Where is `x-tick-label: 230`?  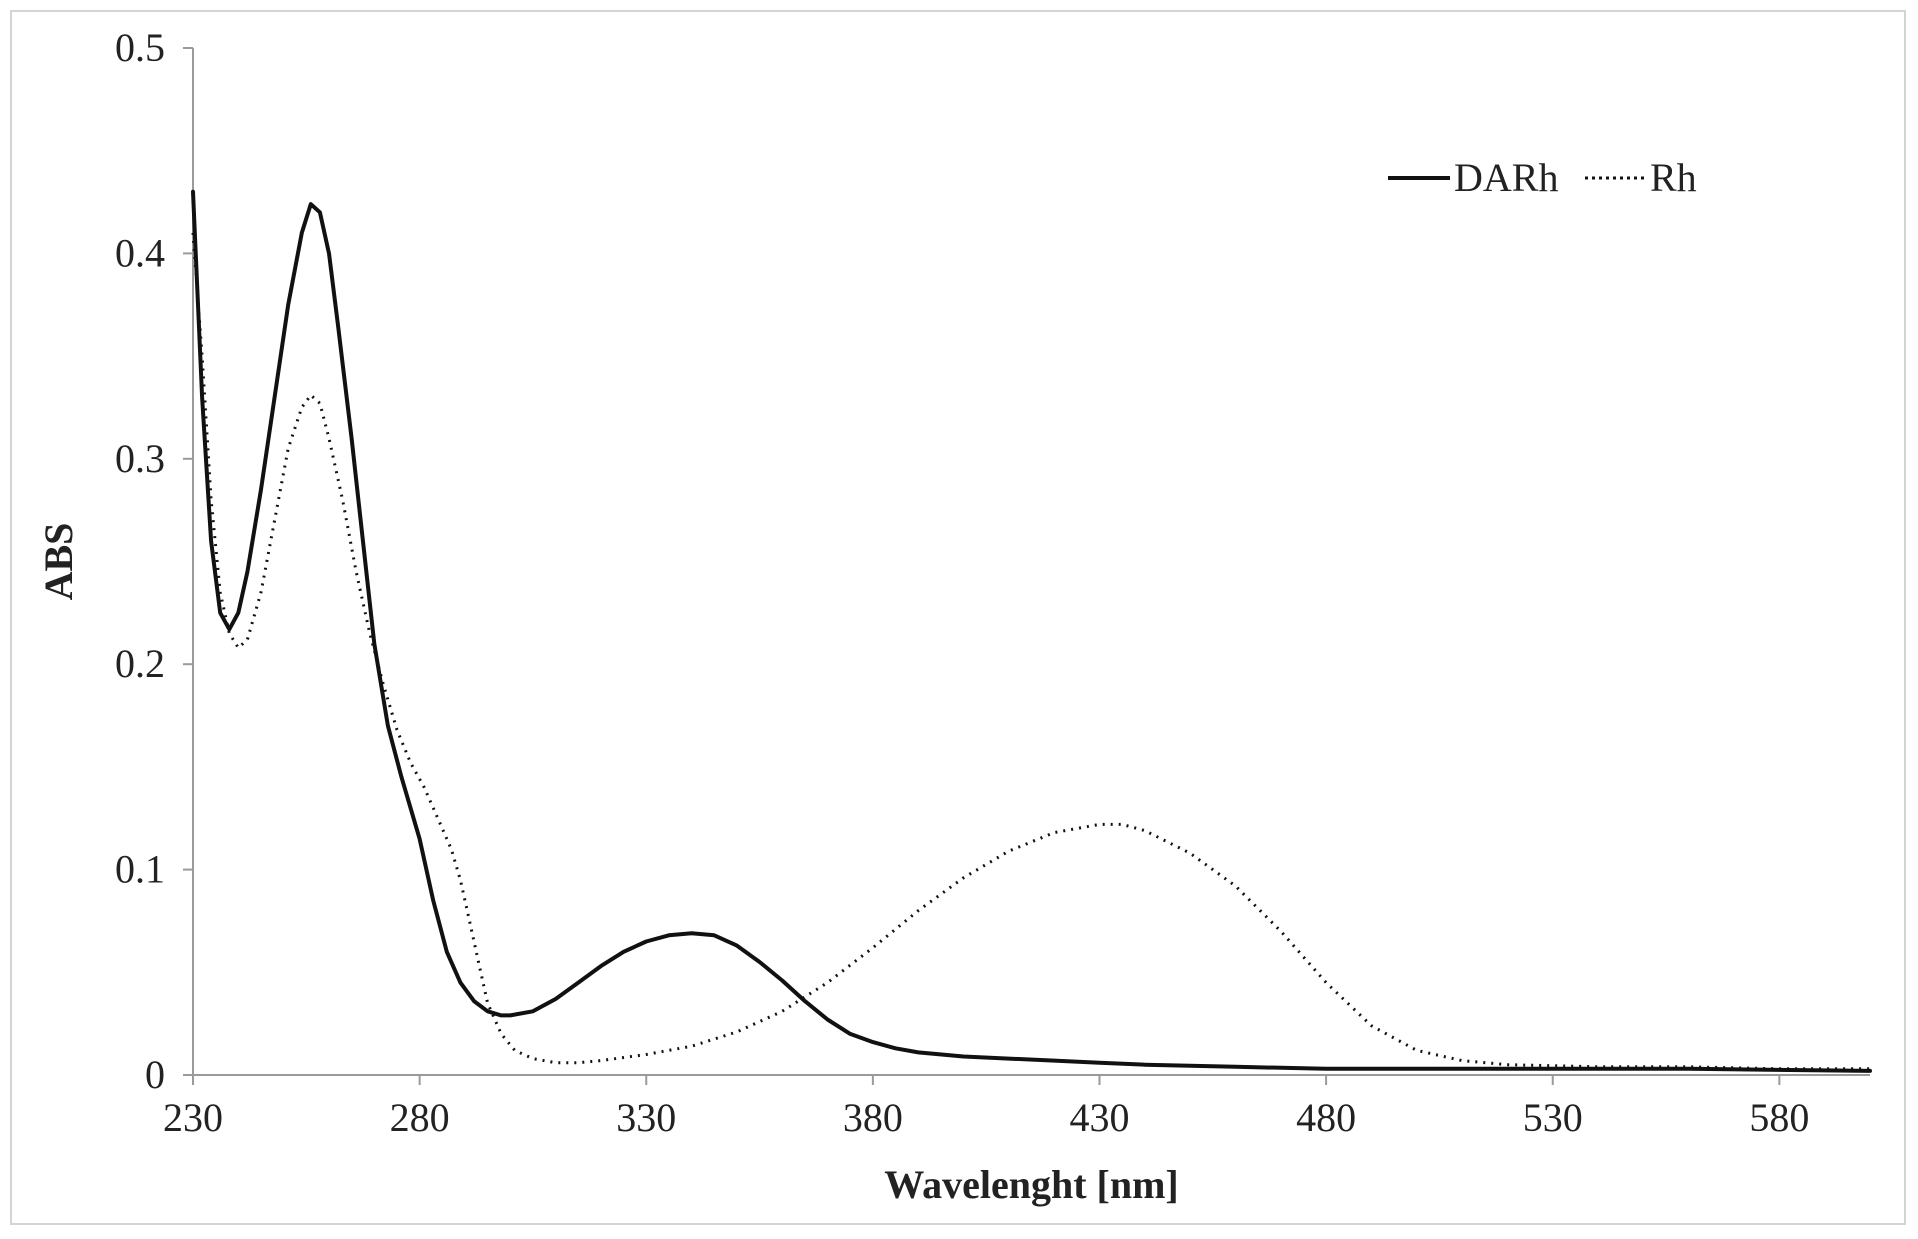
x-tick-label: 230 is located at coordinates (193, 1117).